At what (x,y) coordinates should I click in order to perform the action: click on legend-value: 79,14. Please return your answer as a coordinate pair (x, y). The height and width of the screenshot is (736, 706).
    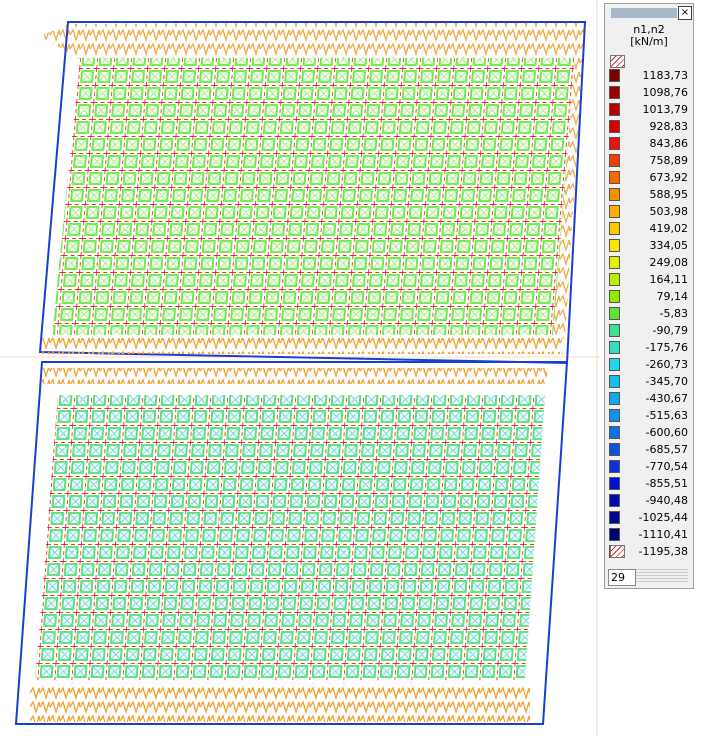
    Looking at the image, I should click on (672, 296).